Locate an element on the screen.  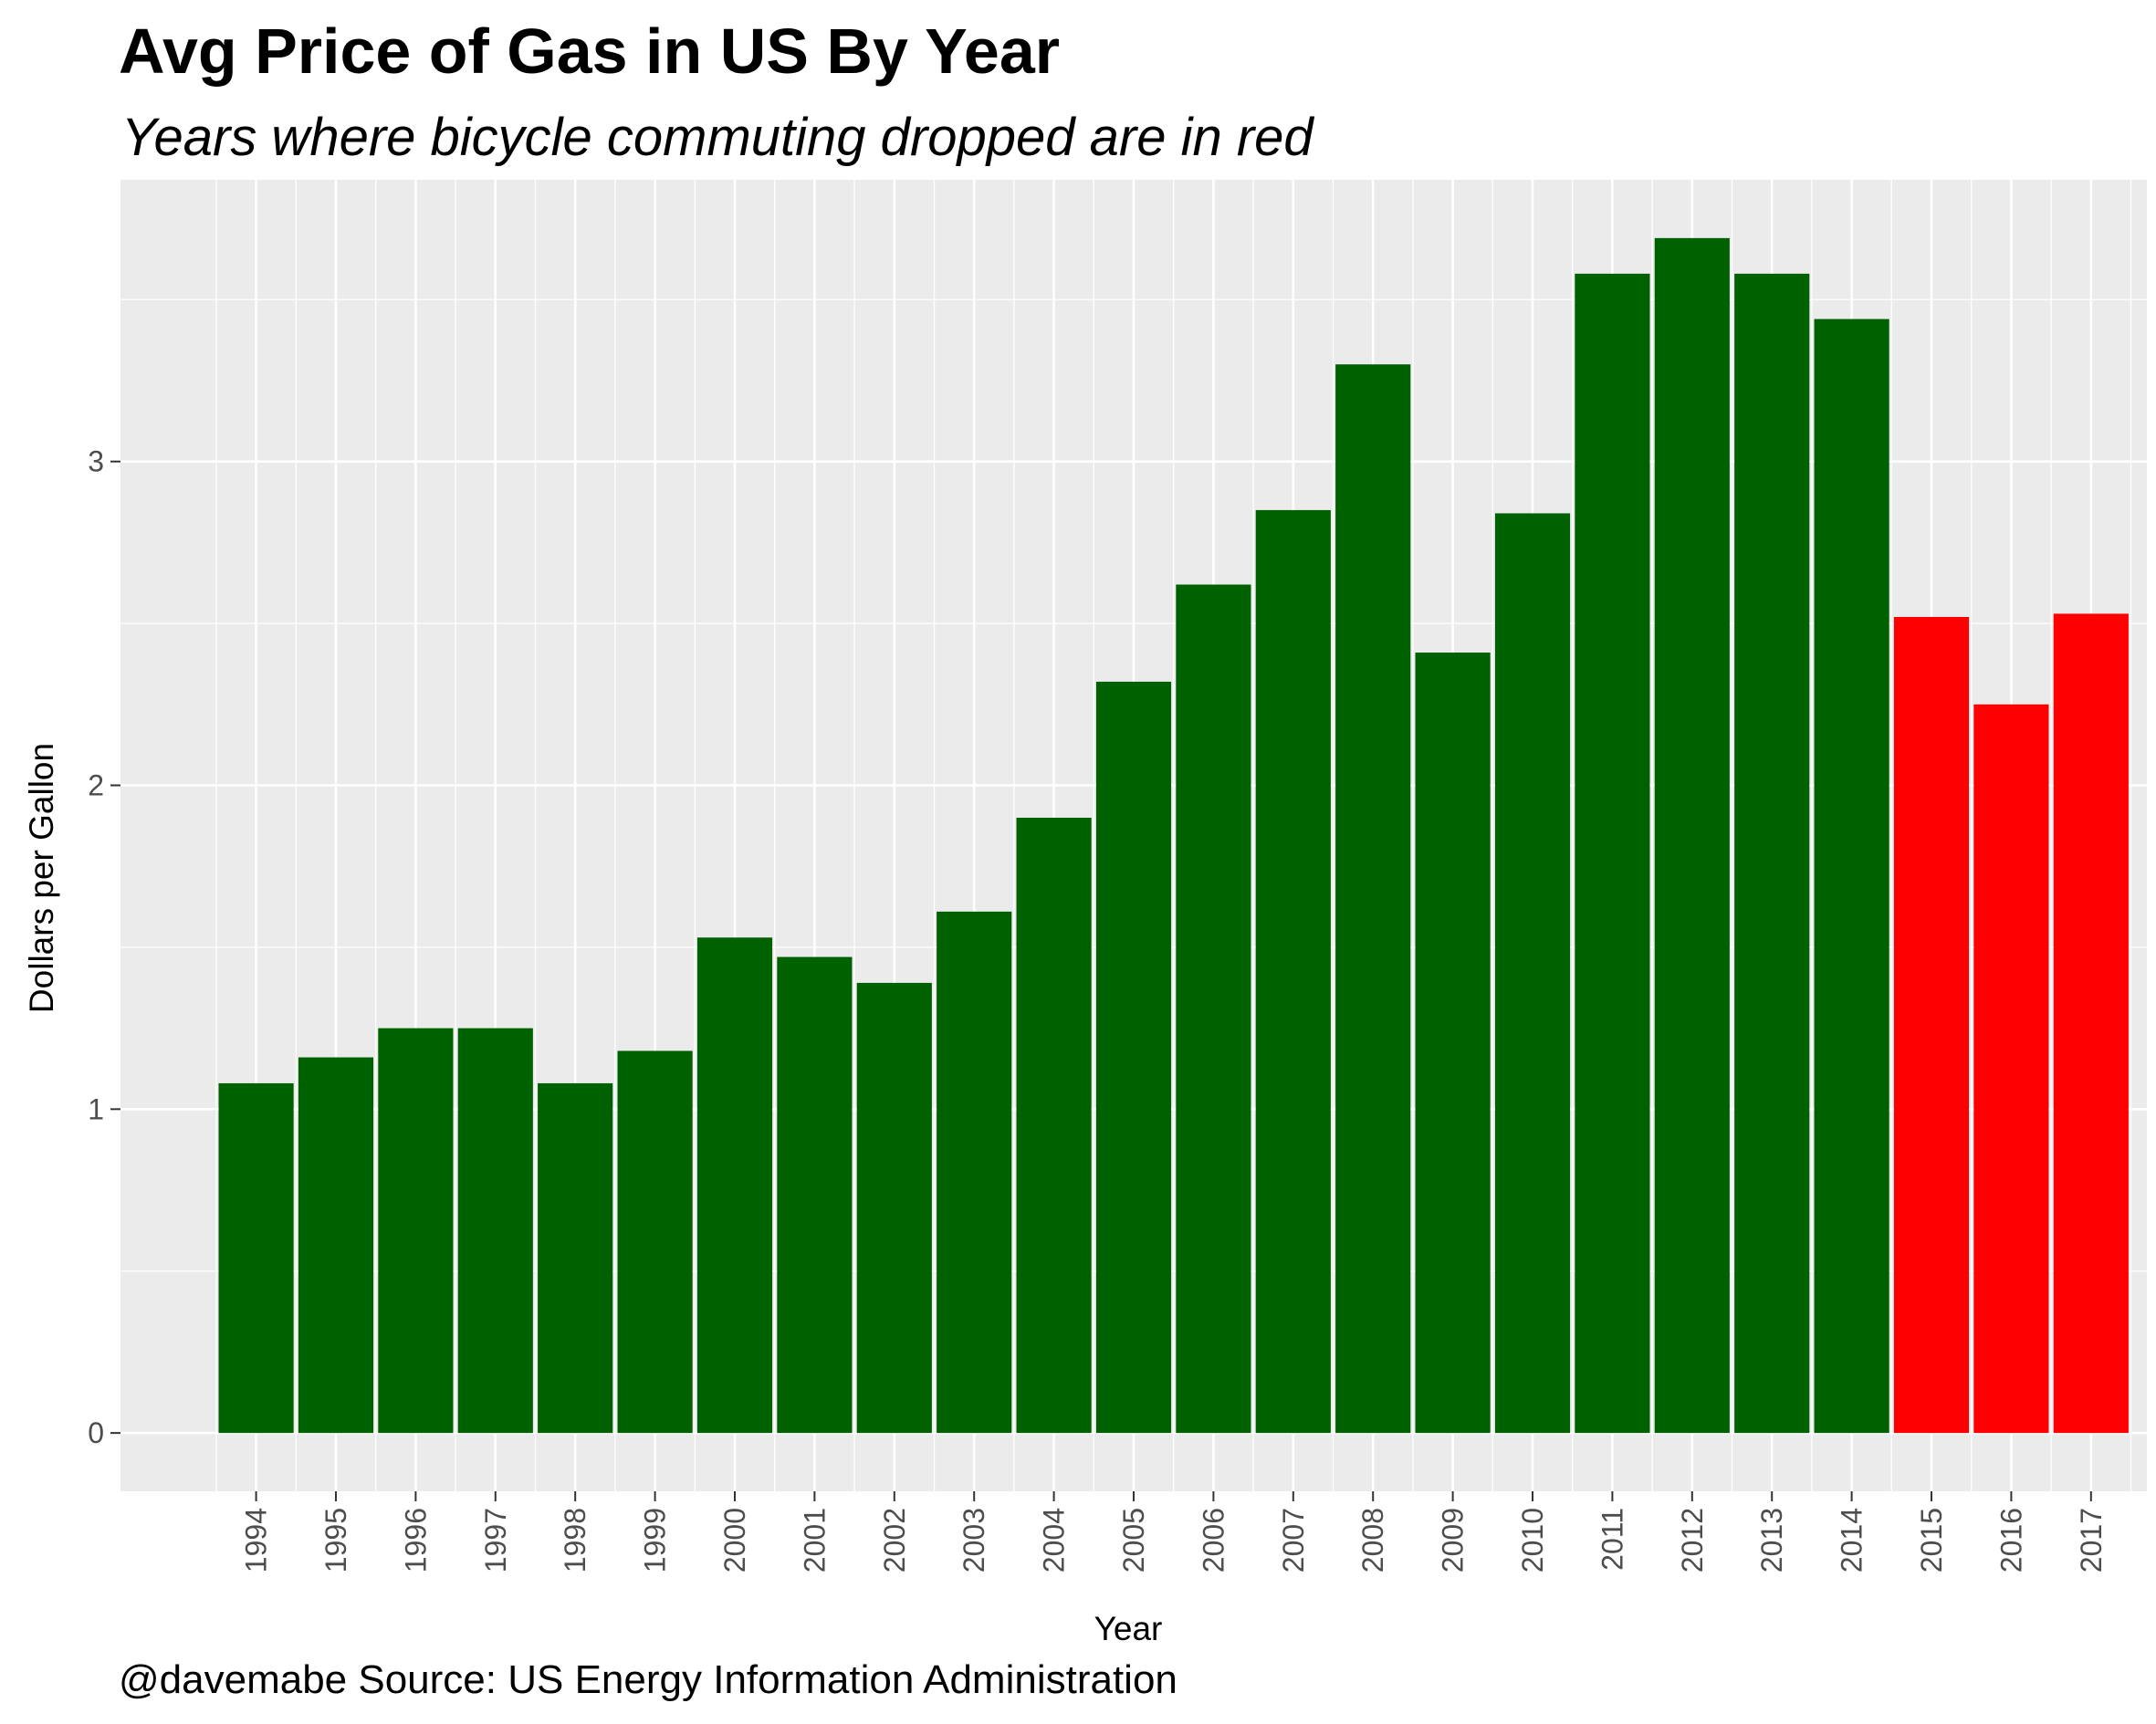
bar-1999 is located at coordinates (655, 1242).